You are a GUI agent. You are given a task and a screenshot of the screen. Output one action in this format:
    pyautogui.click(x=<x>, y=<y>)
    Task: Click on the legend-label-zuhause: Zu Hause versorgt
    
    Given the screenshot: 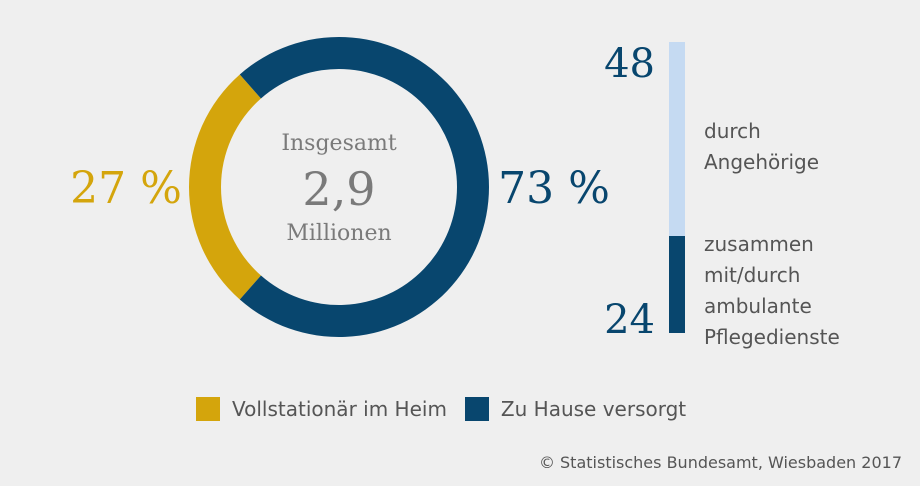 What is the action you would take?
    pyautogui.click(x=593, y=409)
    